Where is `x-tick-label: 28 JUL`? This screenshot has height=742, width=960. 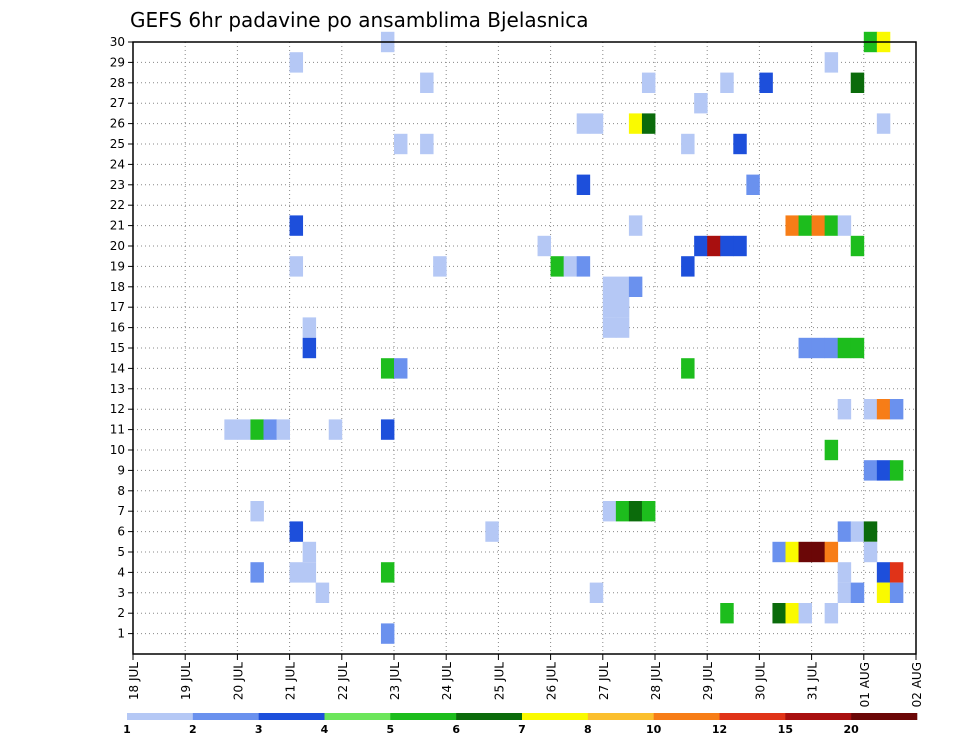 x-tick-label: 28 JUL is located at coordinates (656, 681).